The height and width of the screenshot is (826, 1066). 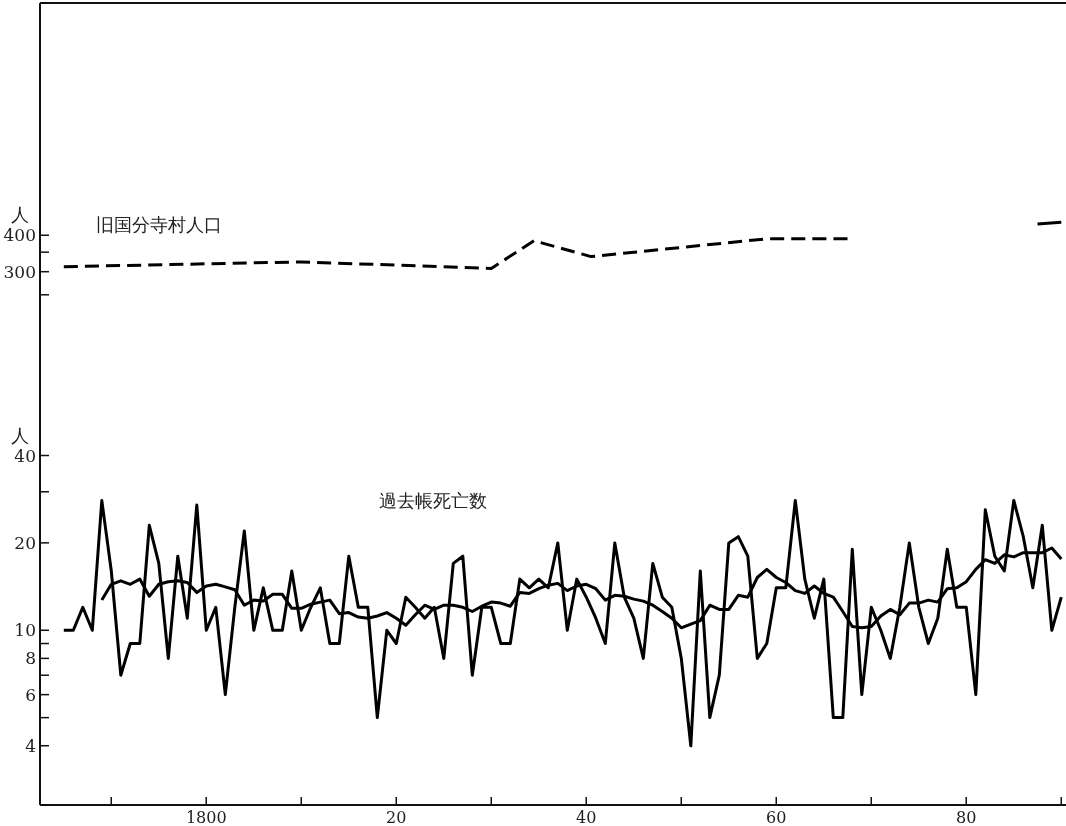 I want to click on line-series, so click(x=455, y=253).